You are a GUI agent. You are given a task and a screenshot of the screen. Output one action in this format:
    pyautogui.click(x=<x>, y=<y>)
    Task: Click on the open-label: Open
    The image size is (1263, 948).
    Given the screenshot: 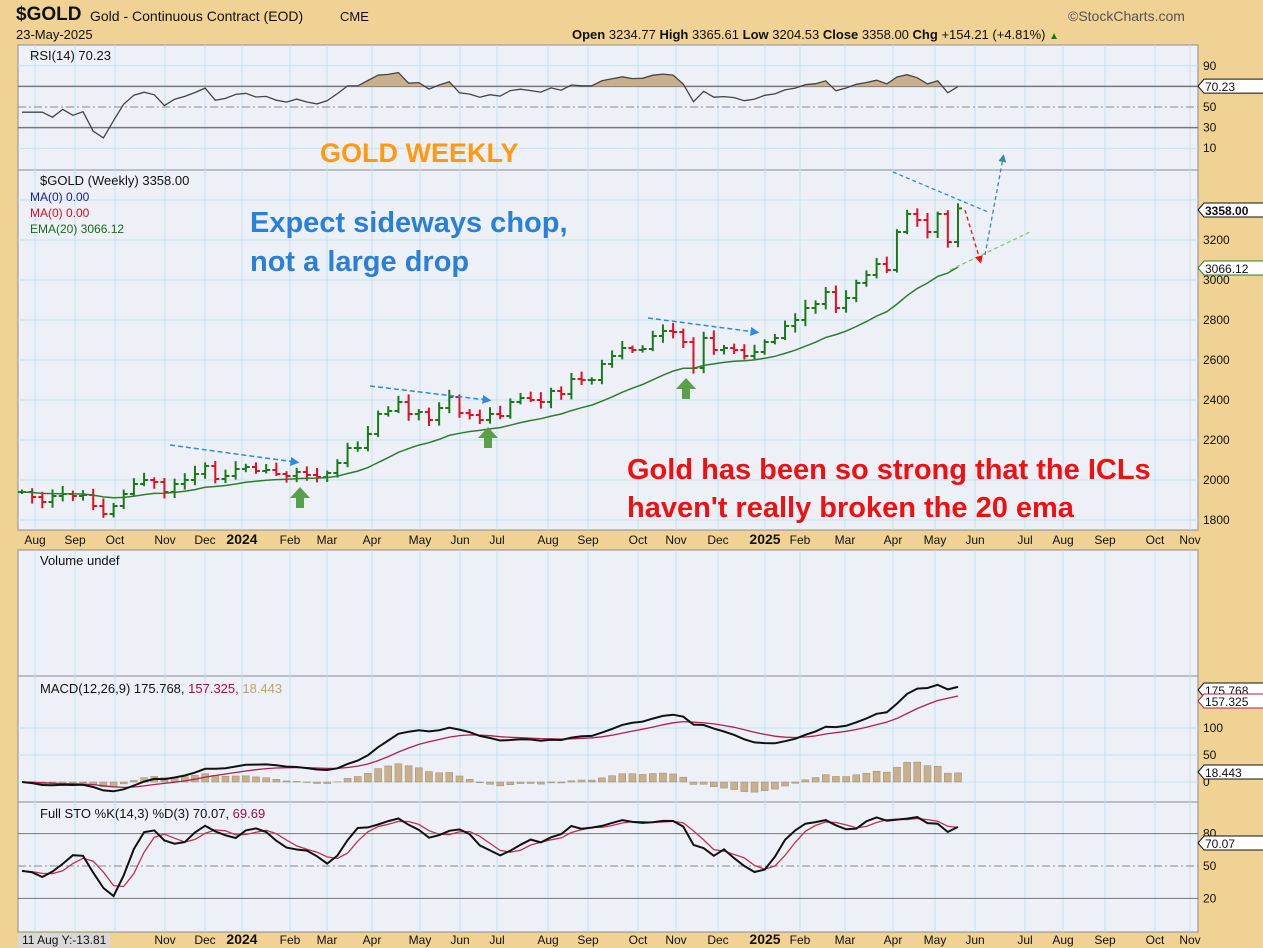 What is the action you would take?
    pyautogui.click(x=589, y=34)
    